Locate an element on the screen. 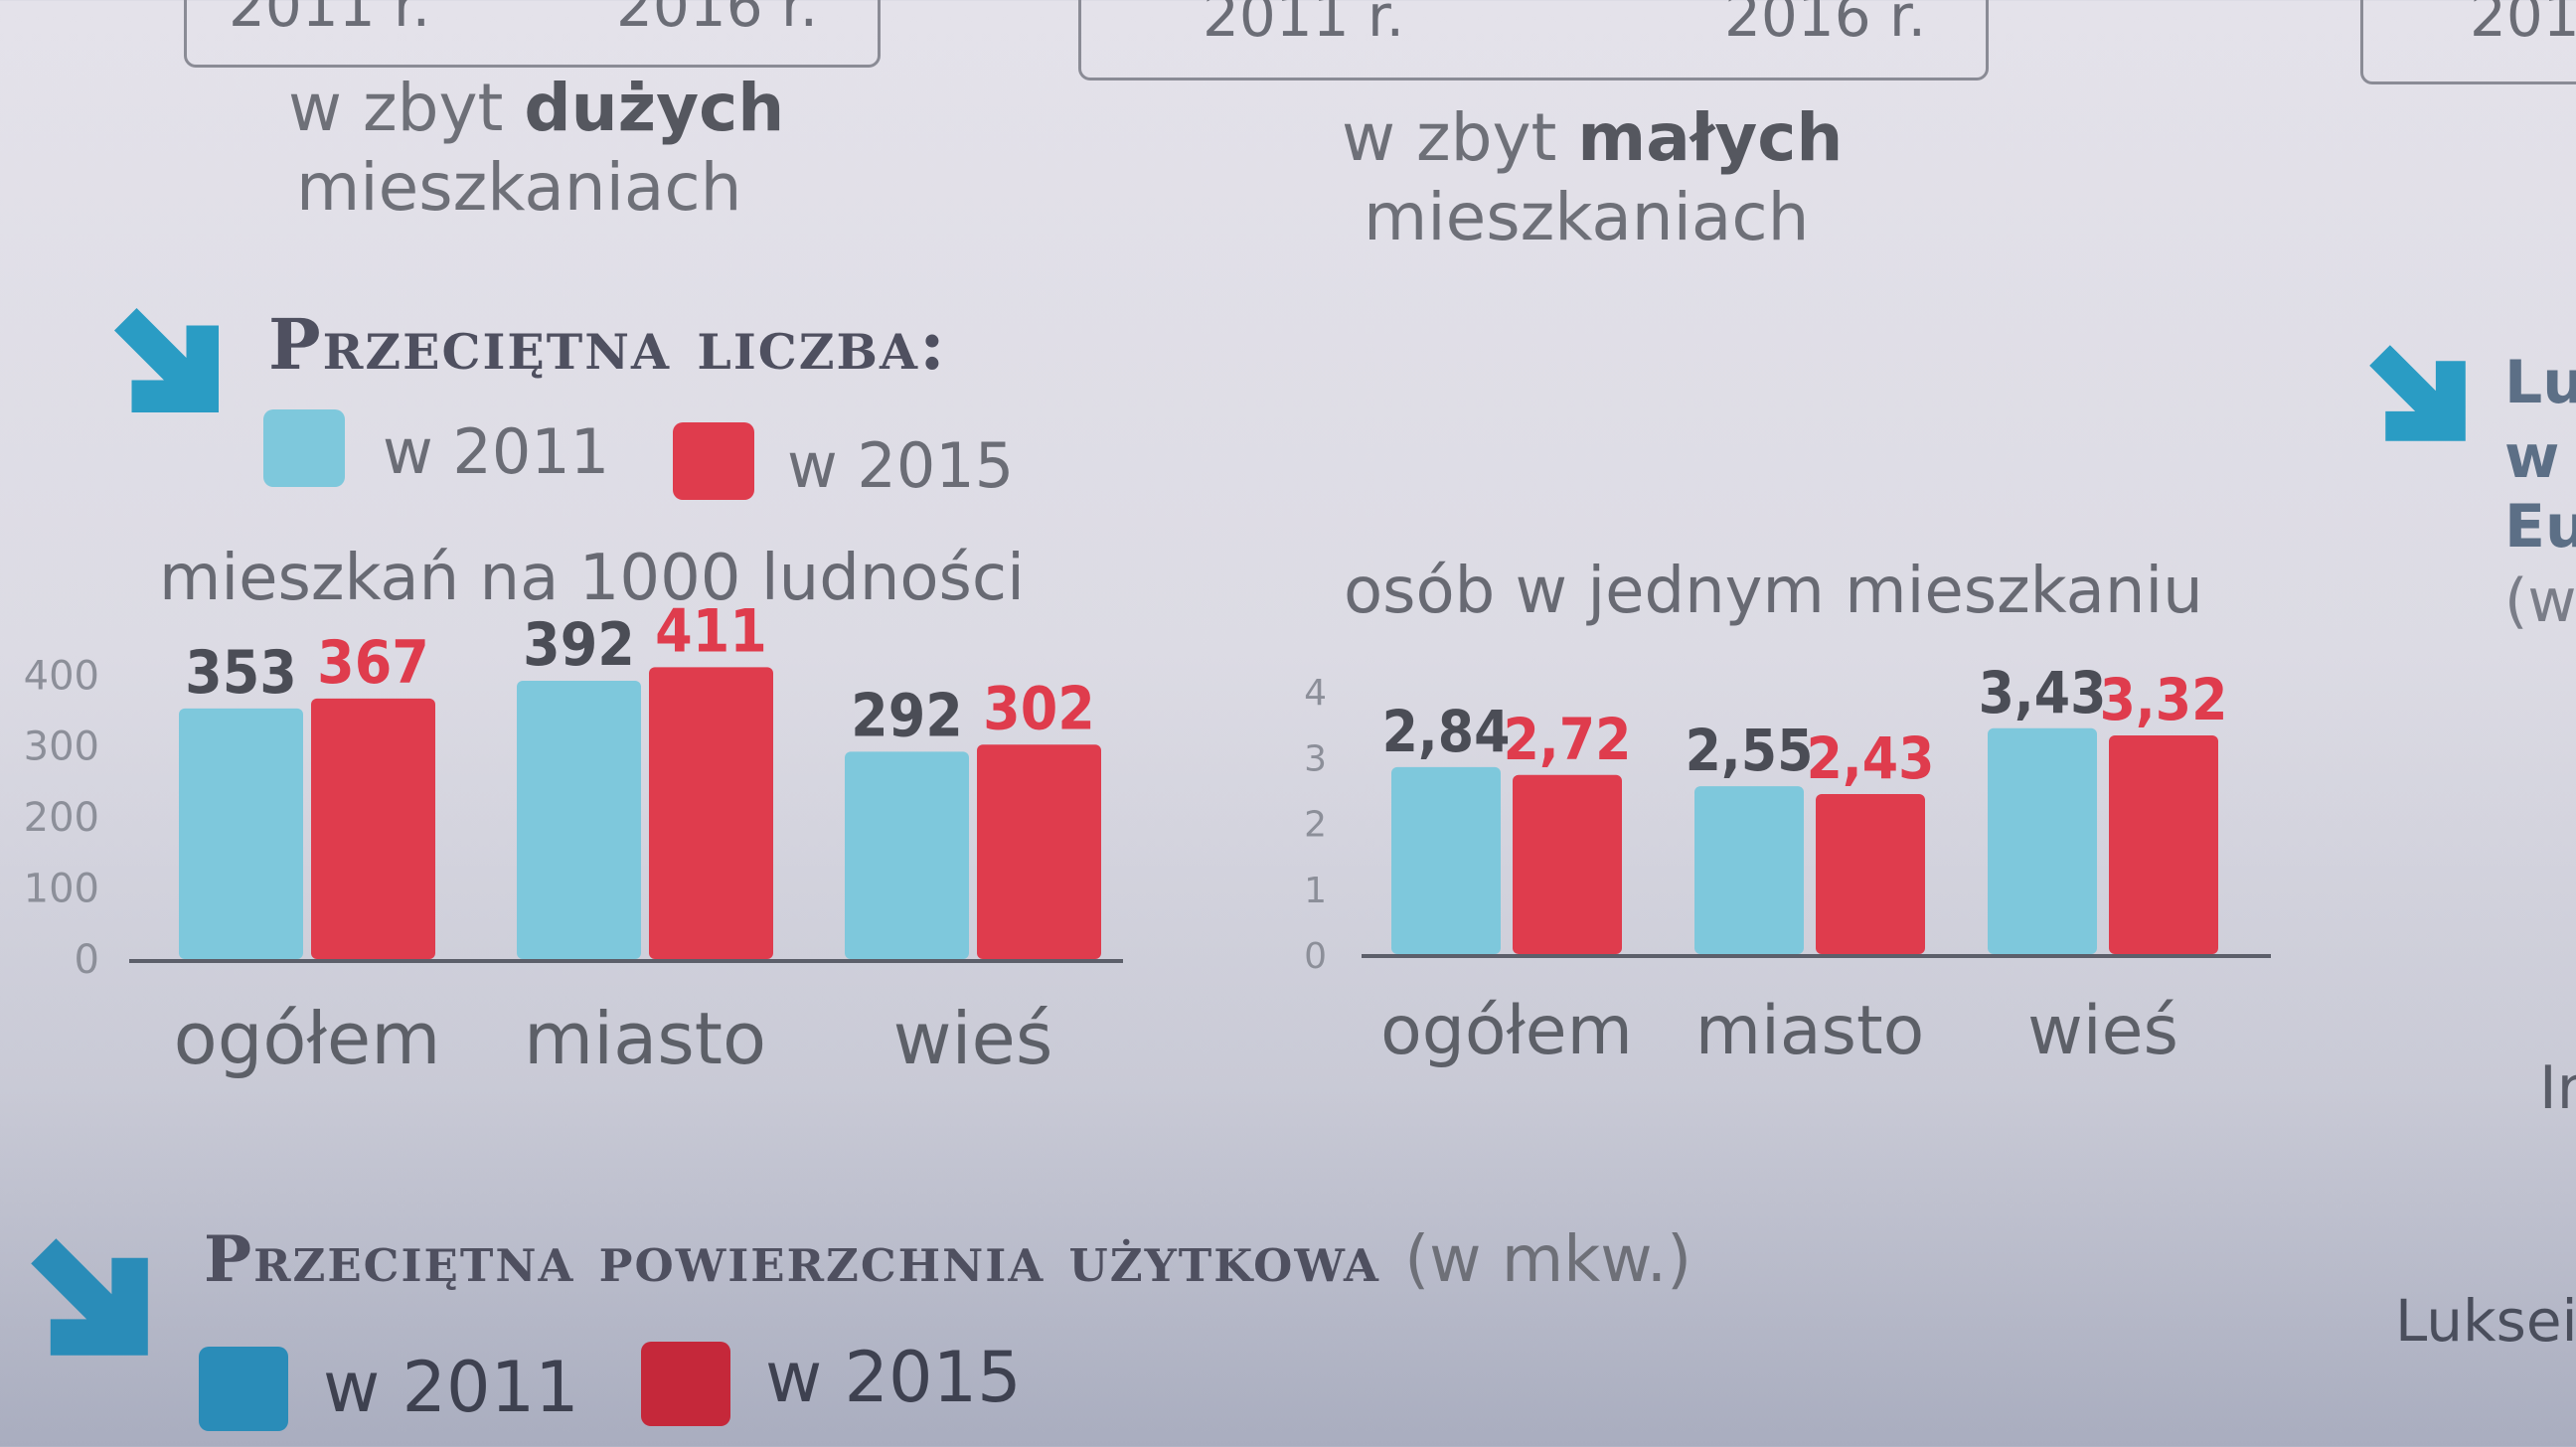  description-large: w zbyt dużych is located at coordinates (536, 108).